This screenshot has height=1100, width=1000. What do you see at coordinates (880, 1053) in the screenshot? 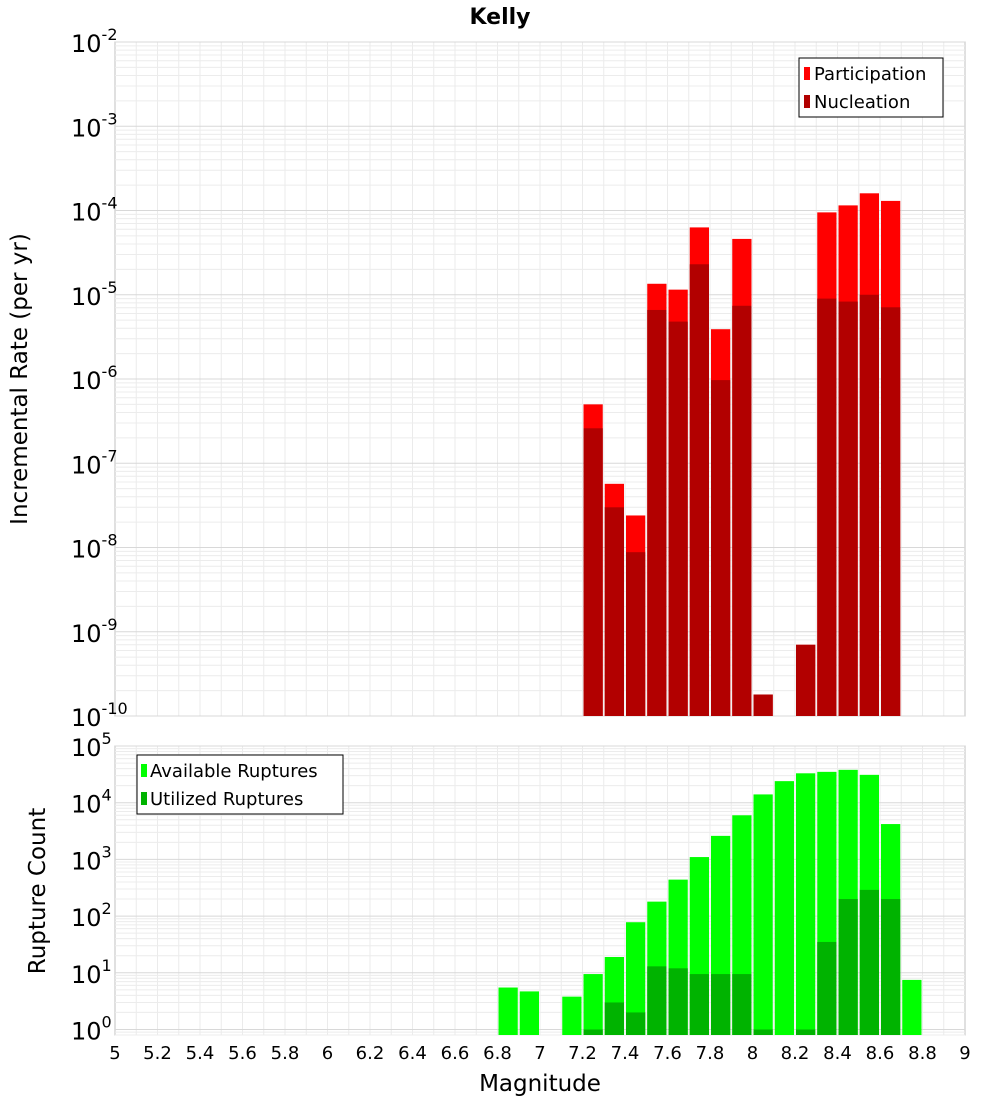
I see `x-tick-label: 8.6` at bounding box center [880, 1053].